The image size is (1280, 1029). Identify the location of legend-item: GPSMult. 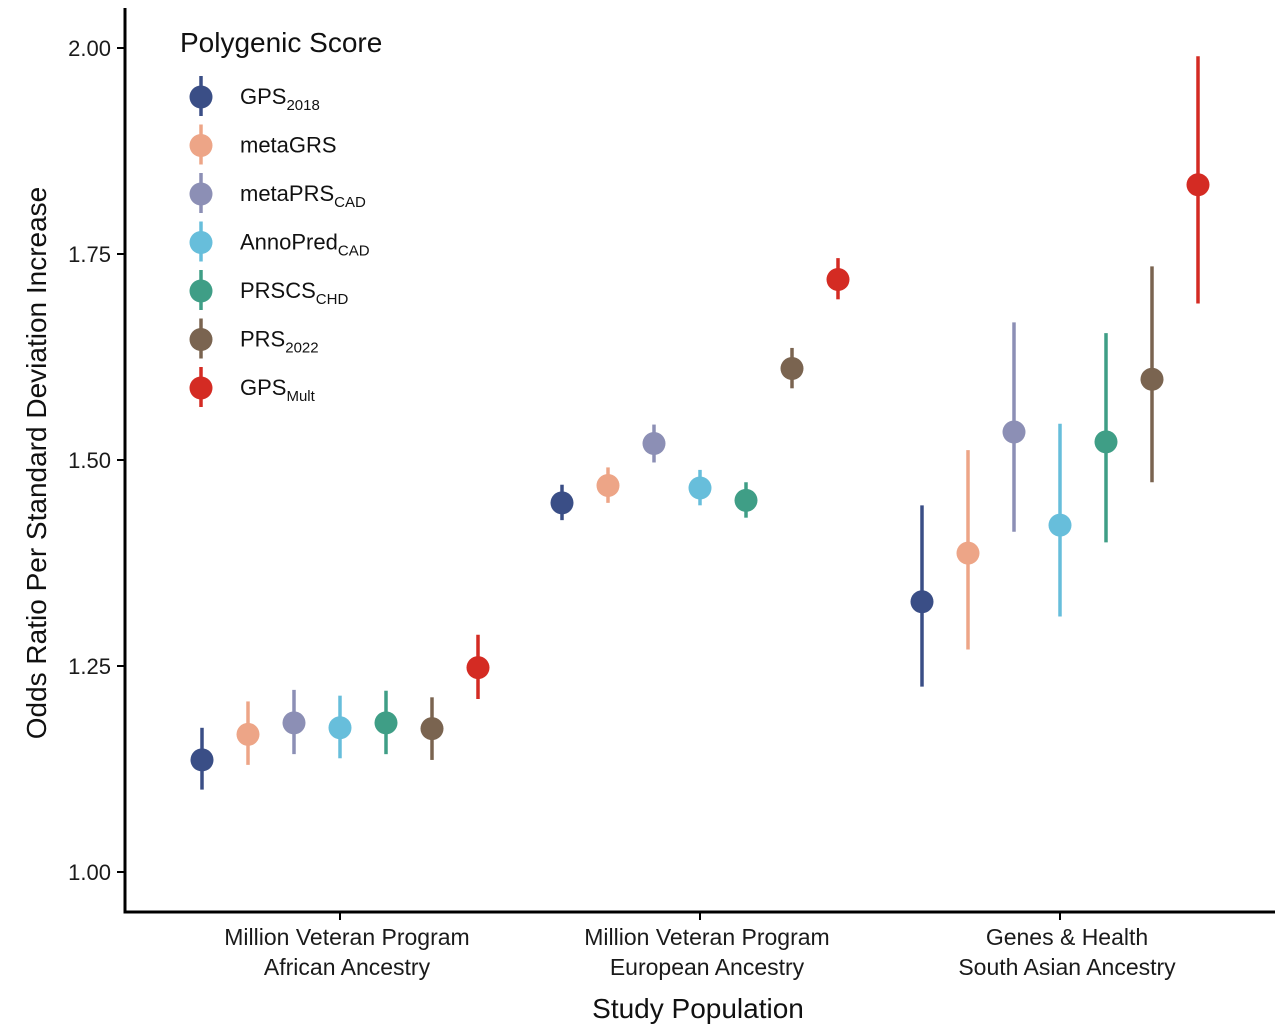
(252, 387).